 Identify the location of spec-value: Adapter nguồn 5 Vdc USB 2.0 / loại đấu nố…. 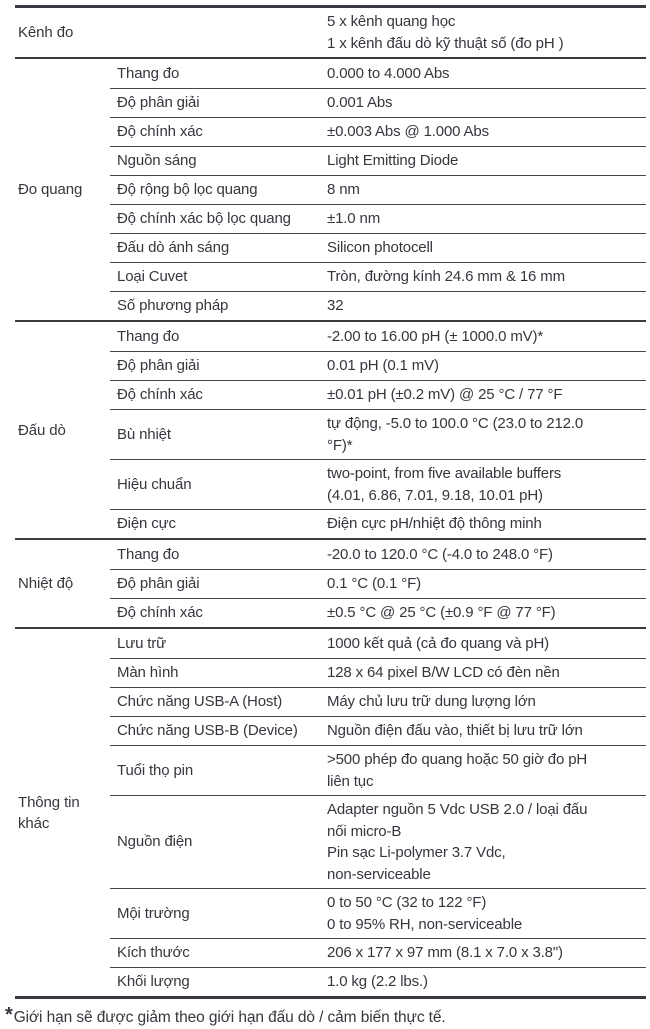
(486, 842).